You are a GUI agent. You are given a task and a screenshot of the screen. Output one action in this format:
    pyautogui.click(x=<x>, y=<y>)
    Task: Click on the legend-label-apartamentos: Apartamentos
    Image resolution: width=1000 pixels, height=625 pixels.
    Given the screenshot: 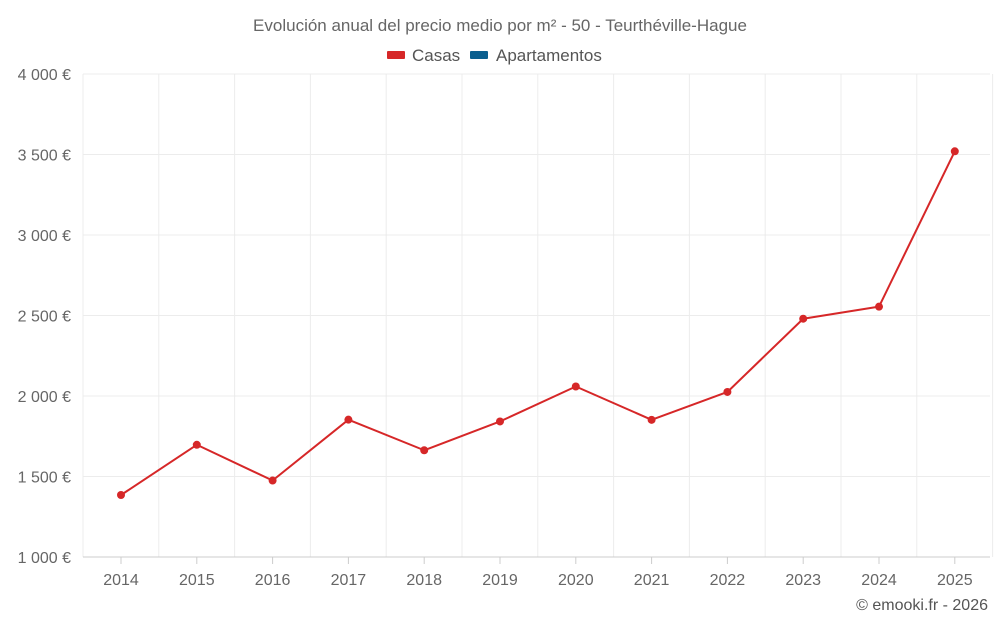 What is the action you would take?
    pyautogui.click(x=549, y=55)
    